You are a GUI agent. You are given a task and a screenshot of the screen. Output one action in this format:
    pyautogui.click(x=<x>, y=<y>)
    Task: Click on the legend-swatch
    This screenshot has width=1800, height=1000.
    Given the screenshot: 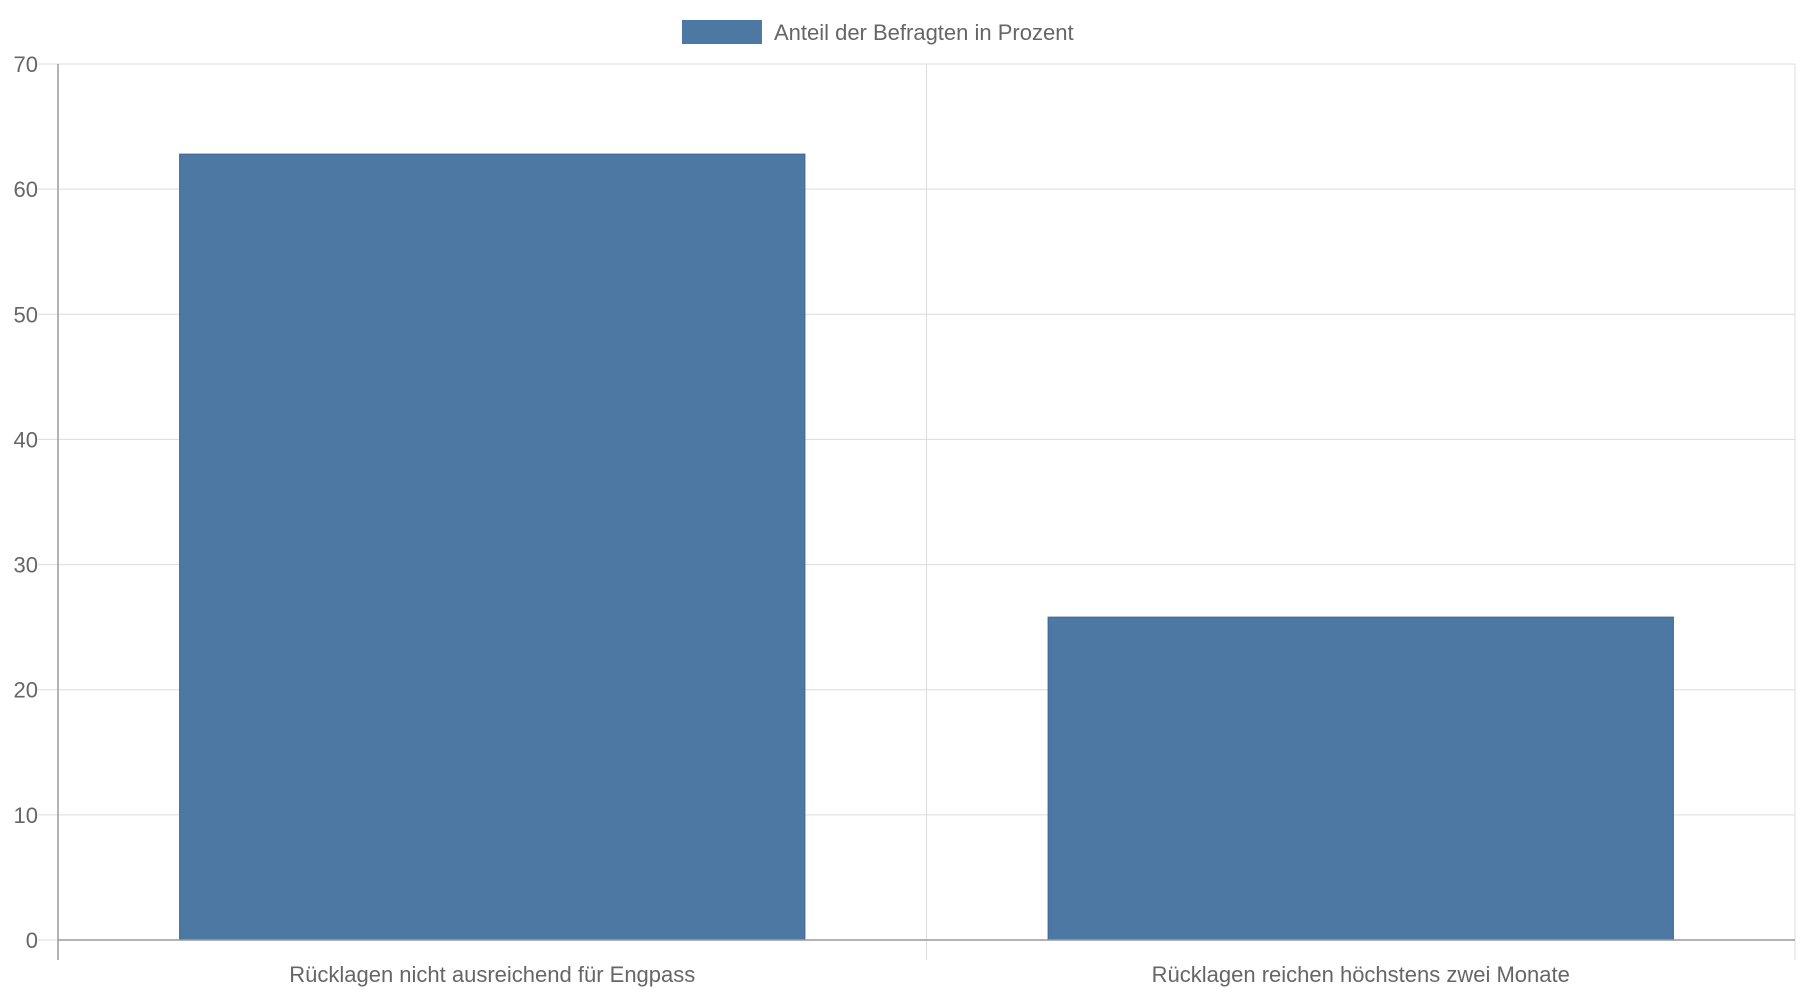 What is the action you would take?
    pyautogui.click(x=721, y=32)
    